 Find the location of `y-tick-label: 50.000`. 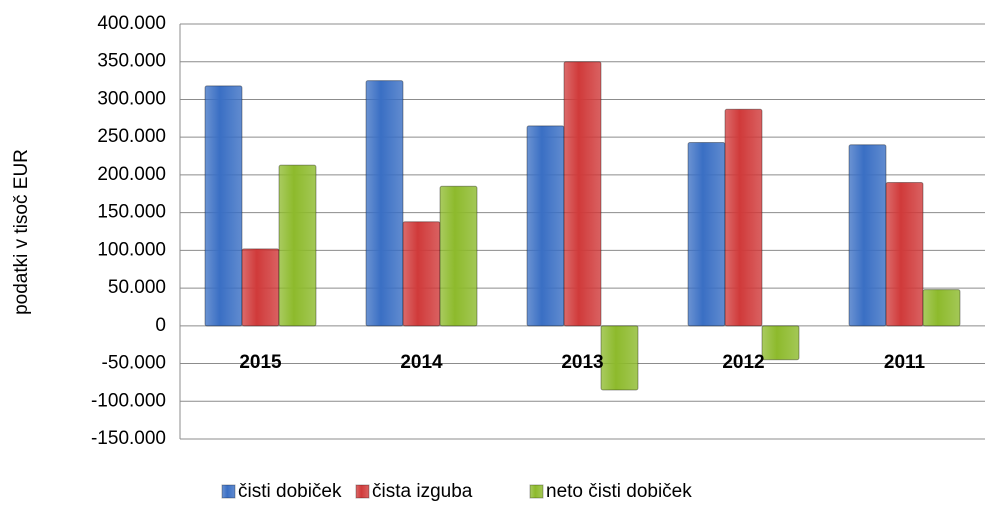

y-tick-label: 50.000 is located at coordinates (137, 287).